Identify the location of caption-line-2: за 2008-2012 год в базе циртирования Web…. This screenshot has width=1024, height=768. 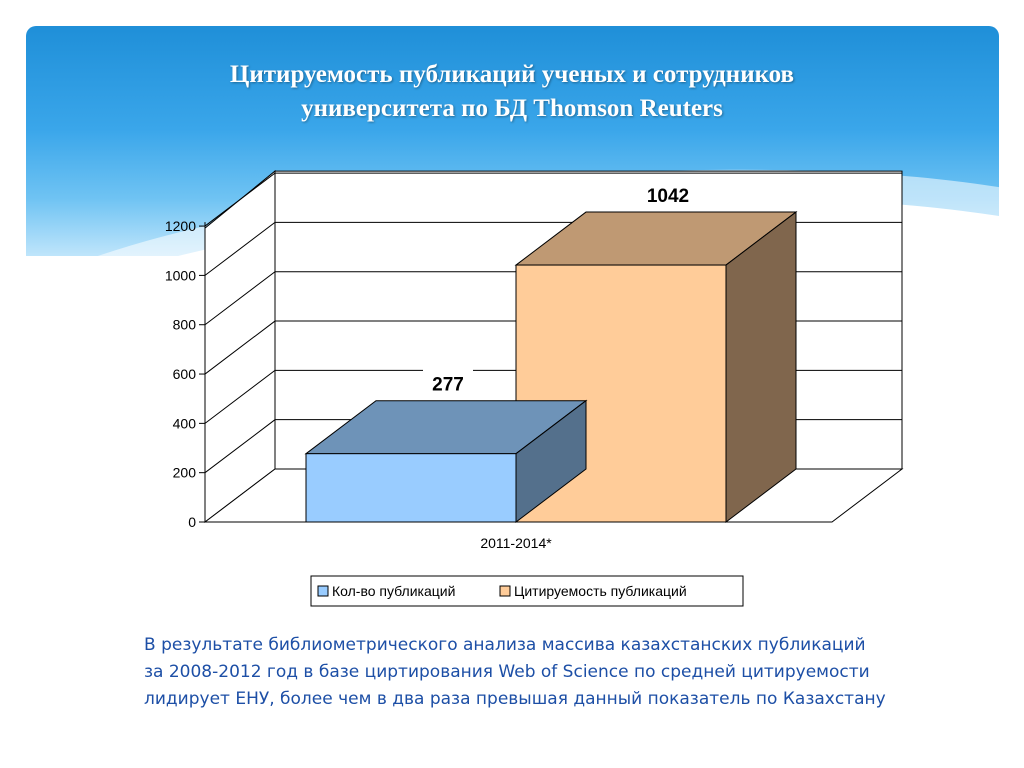
(507, 672).